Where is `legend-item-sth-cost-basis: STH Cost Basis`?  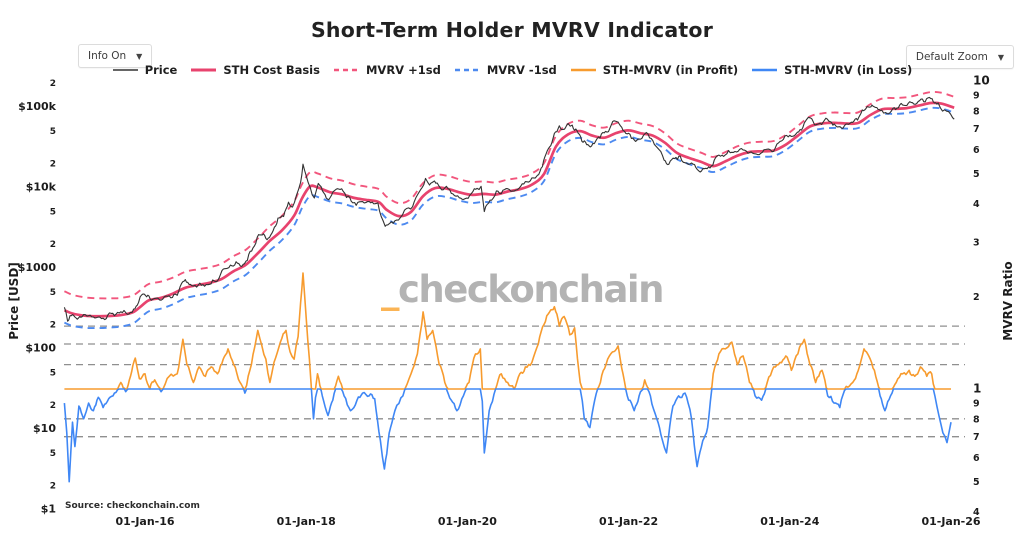
legend-item-sth-cost-basis: STH Cost Basis is located at coordinates (255, 70).